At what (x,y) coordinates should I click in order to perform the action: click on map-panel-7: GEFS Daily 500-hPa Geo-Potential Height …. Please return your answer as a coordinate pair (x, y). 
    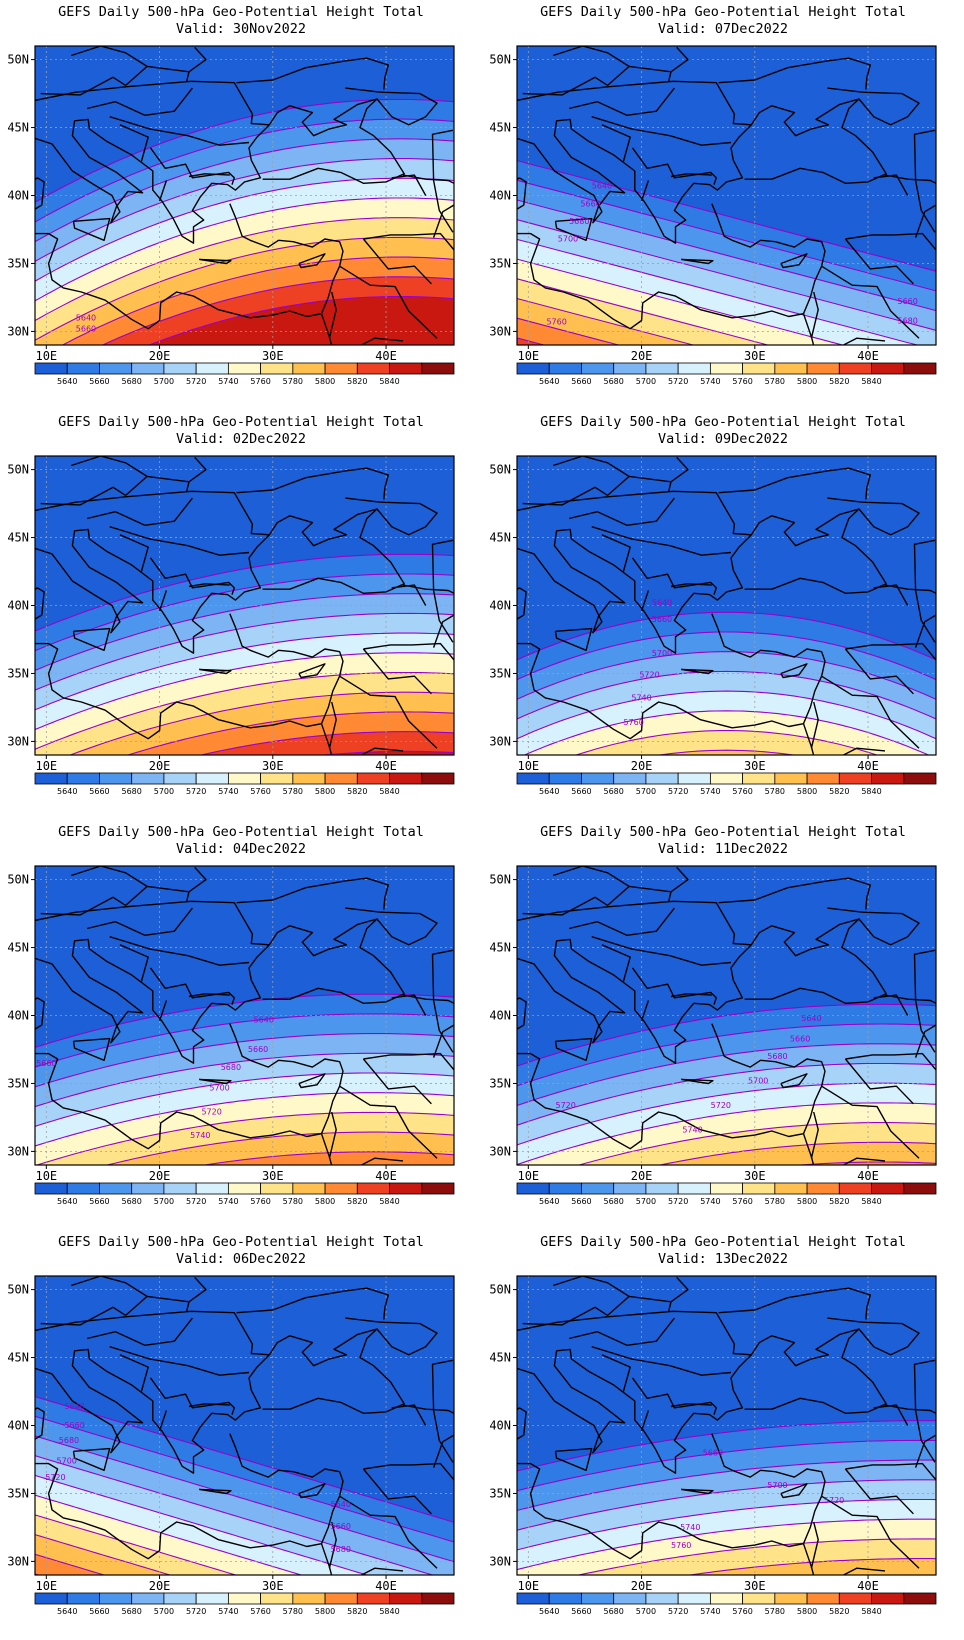
    Looking at the image, I should click on (241, 1435).